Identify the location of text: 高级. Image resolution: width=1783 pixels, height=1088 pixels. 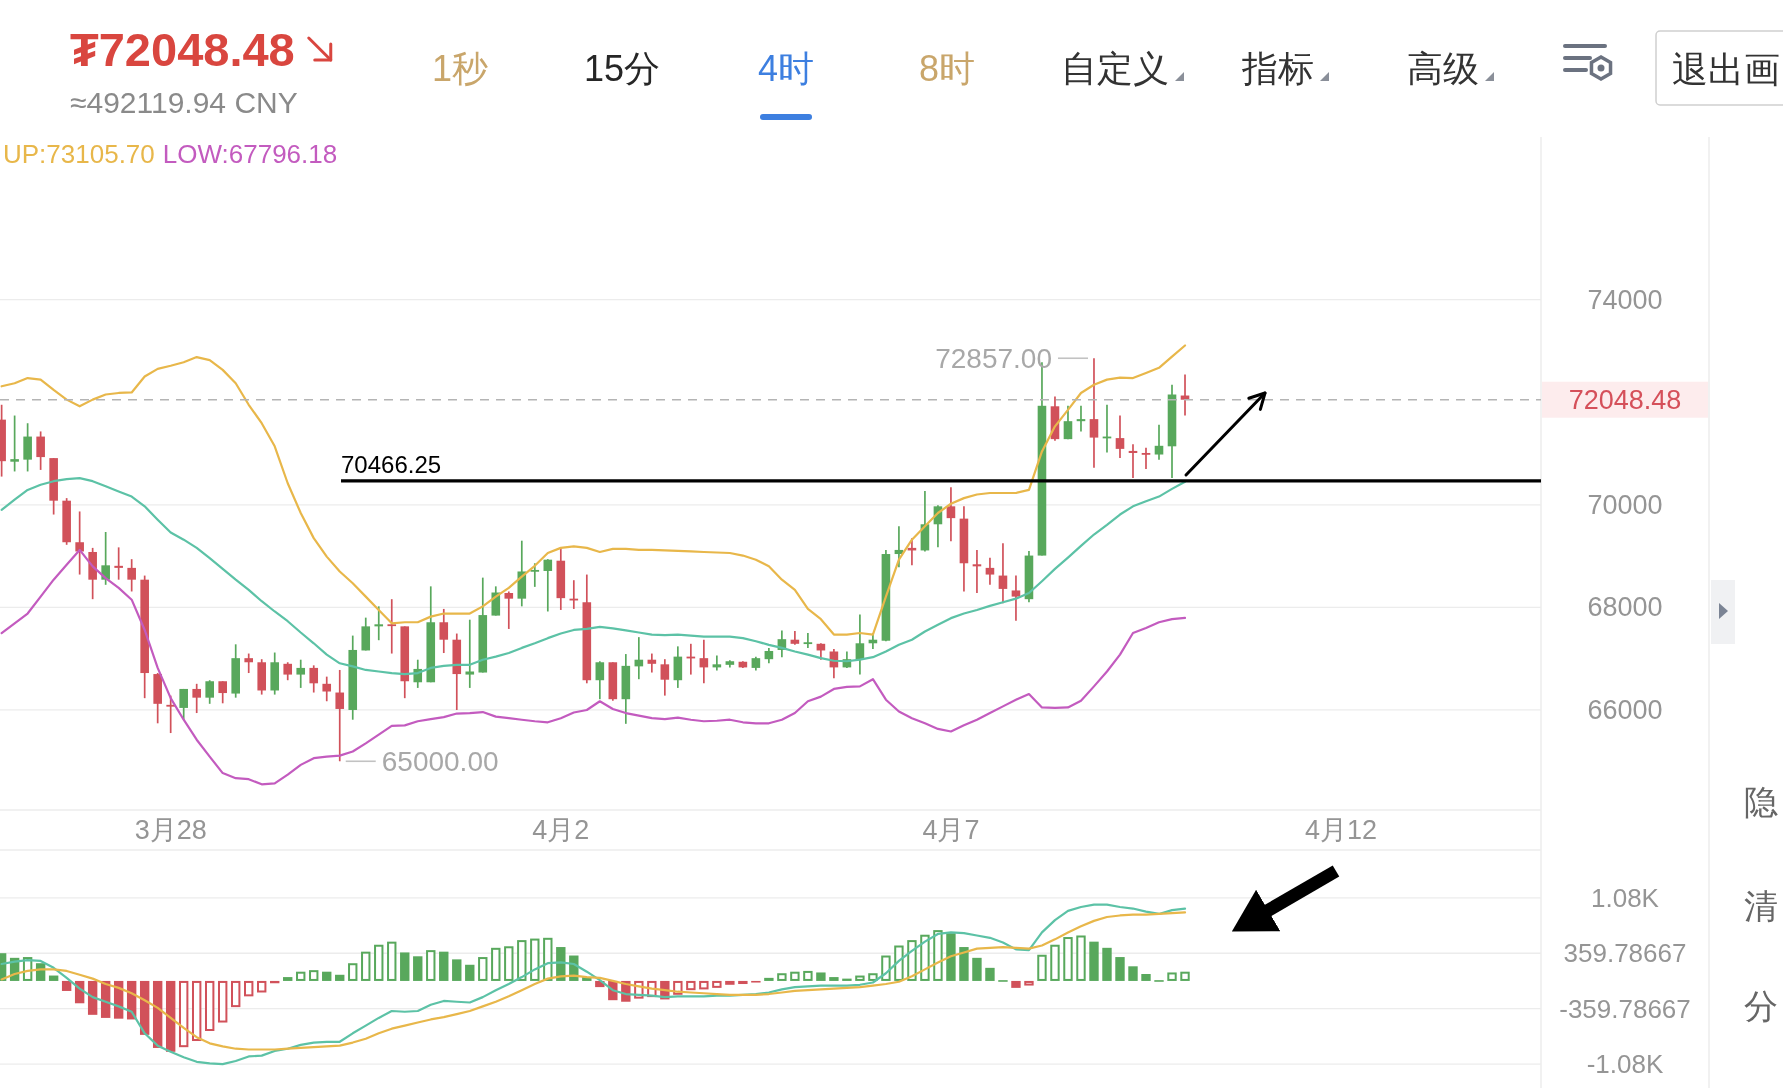
(1443, 68).